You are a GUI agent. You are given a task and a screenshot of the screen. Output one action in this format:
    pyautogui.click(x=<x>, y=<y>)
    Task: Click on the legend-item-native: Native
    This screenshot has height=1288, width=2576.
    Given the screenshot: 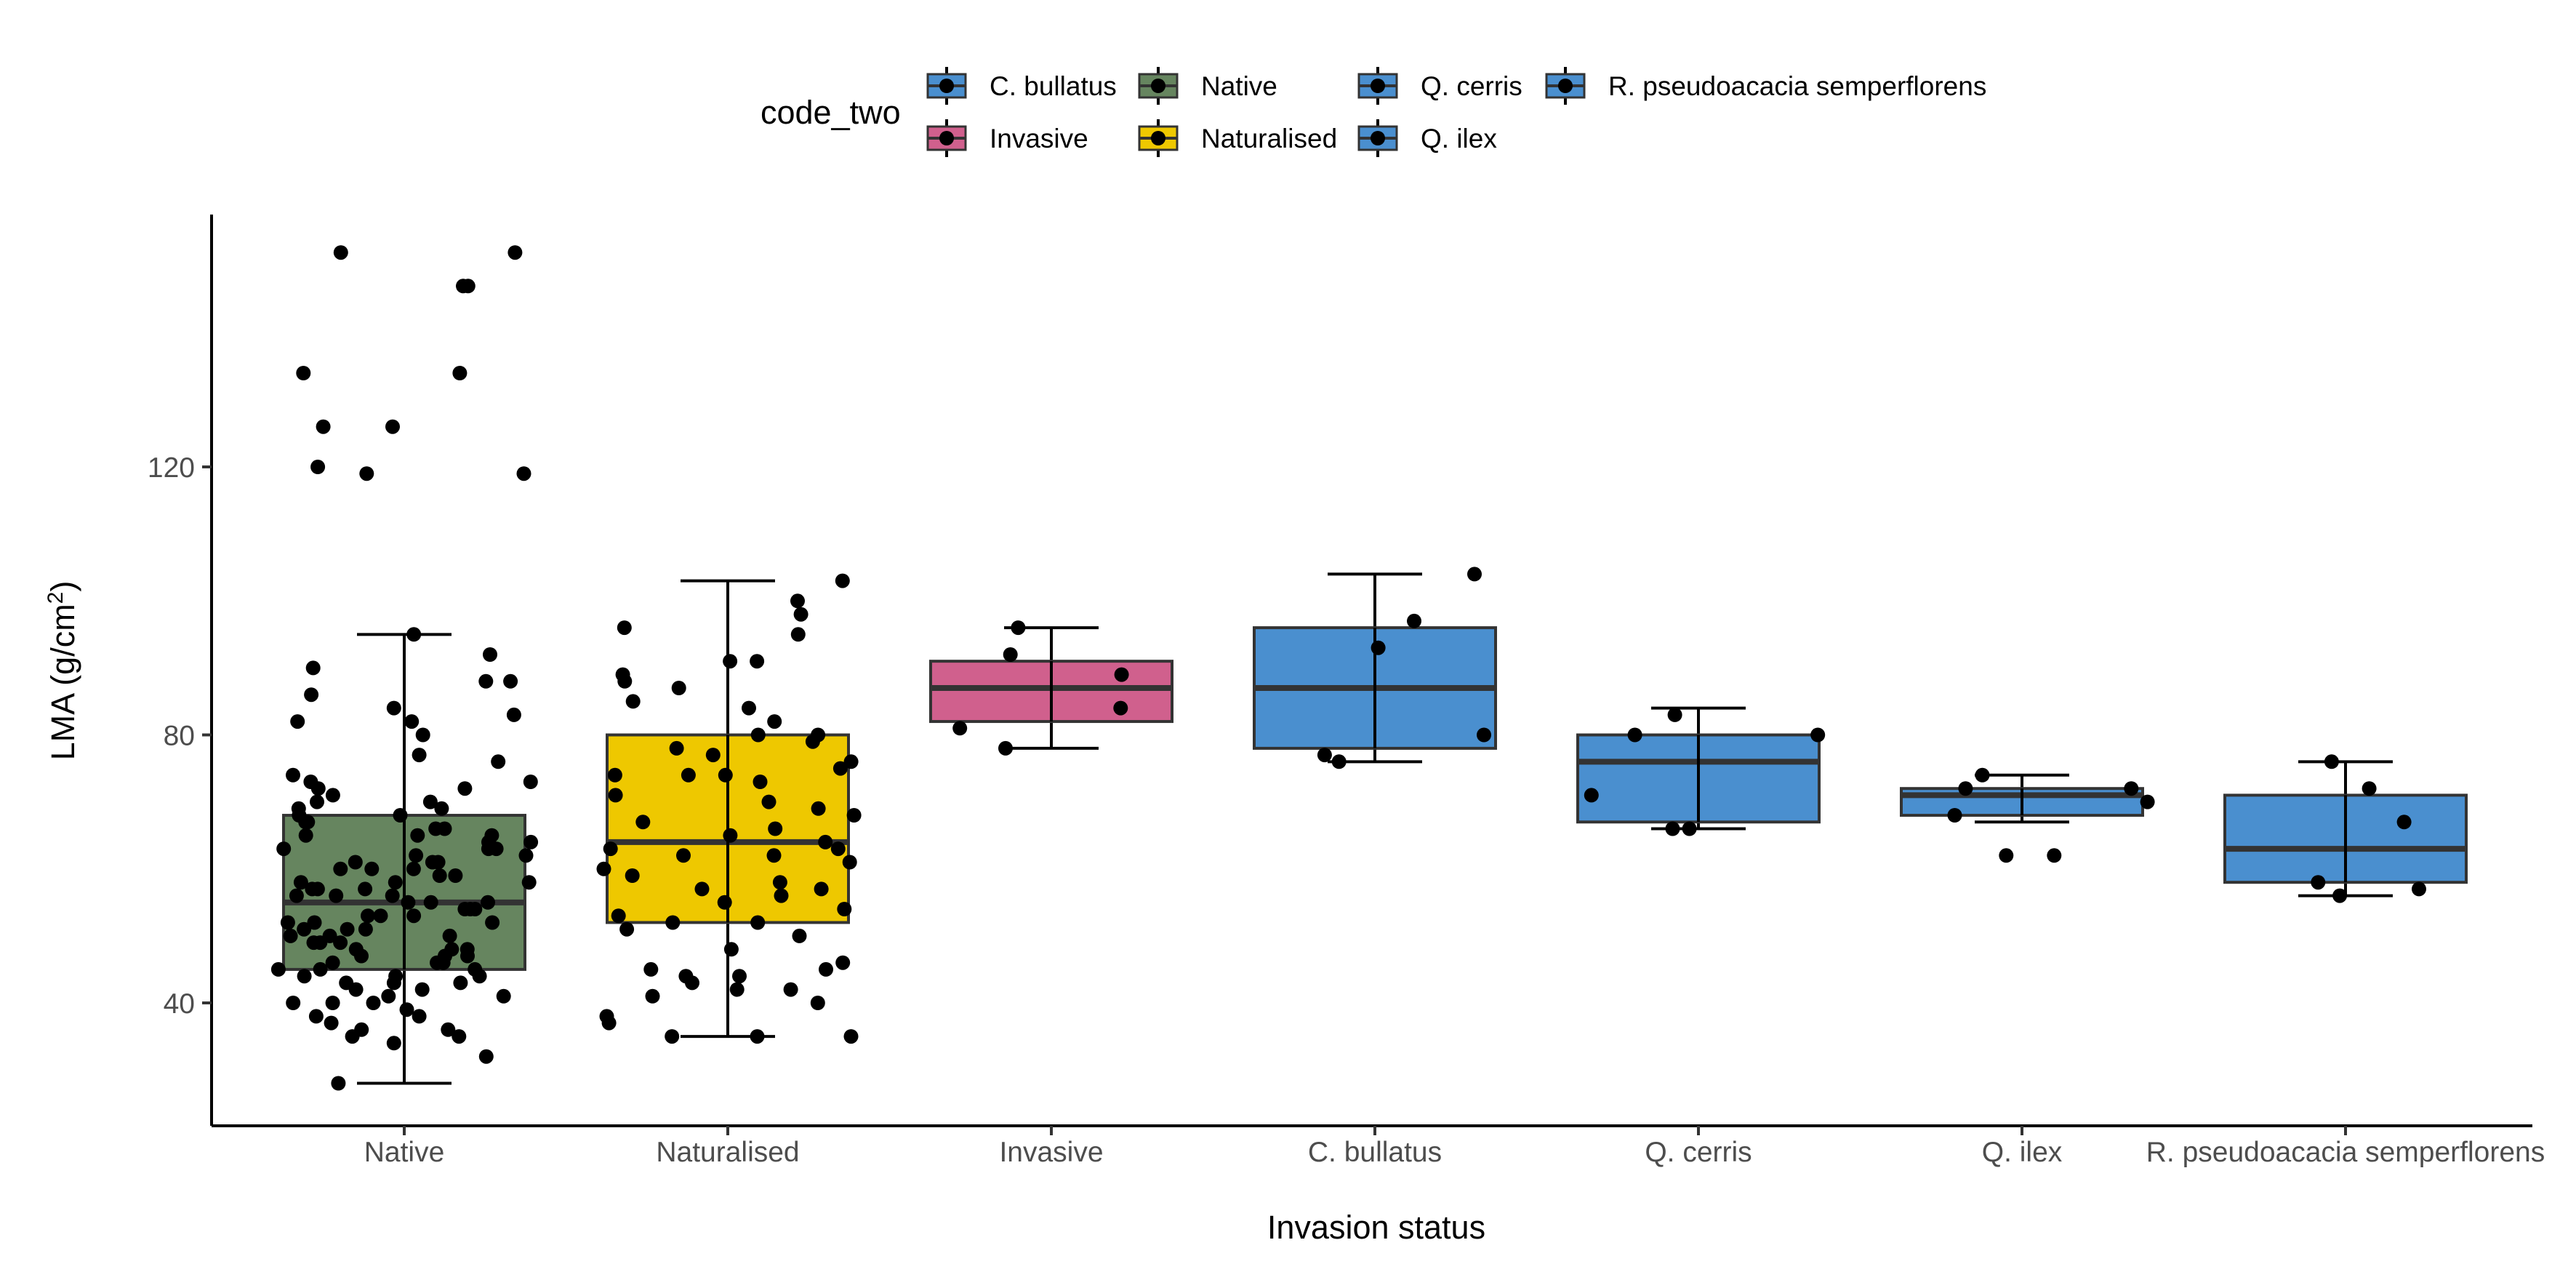 What is the action you would take?
    pyautogui.click(x=1208, y=86)
    